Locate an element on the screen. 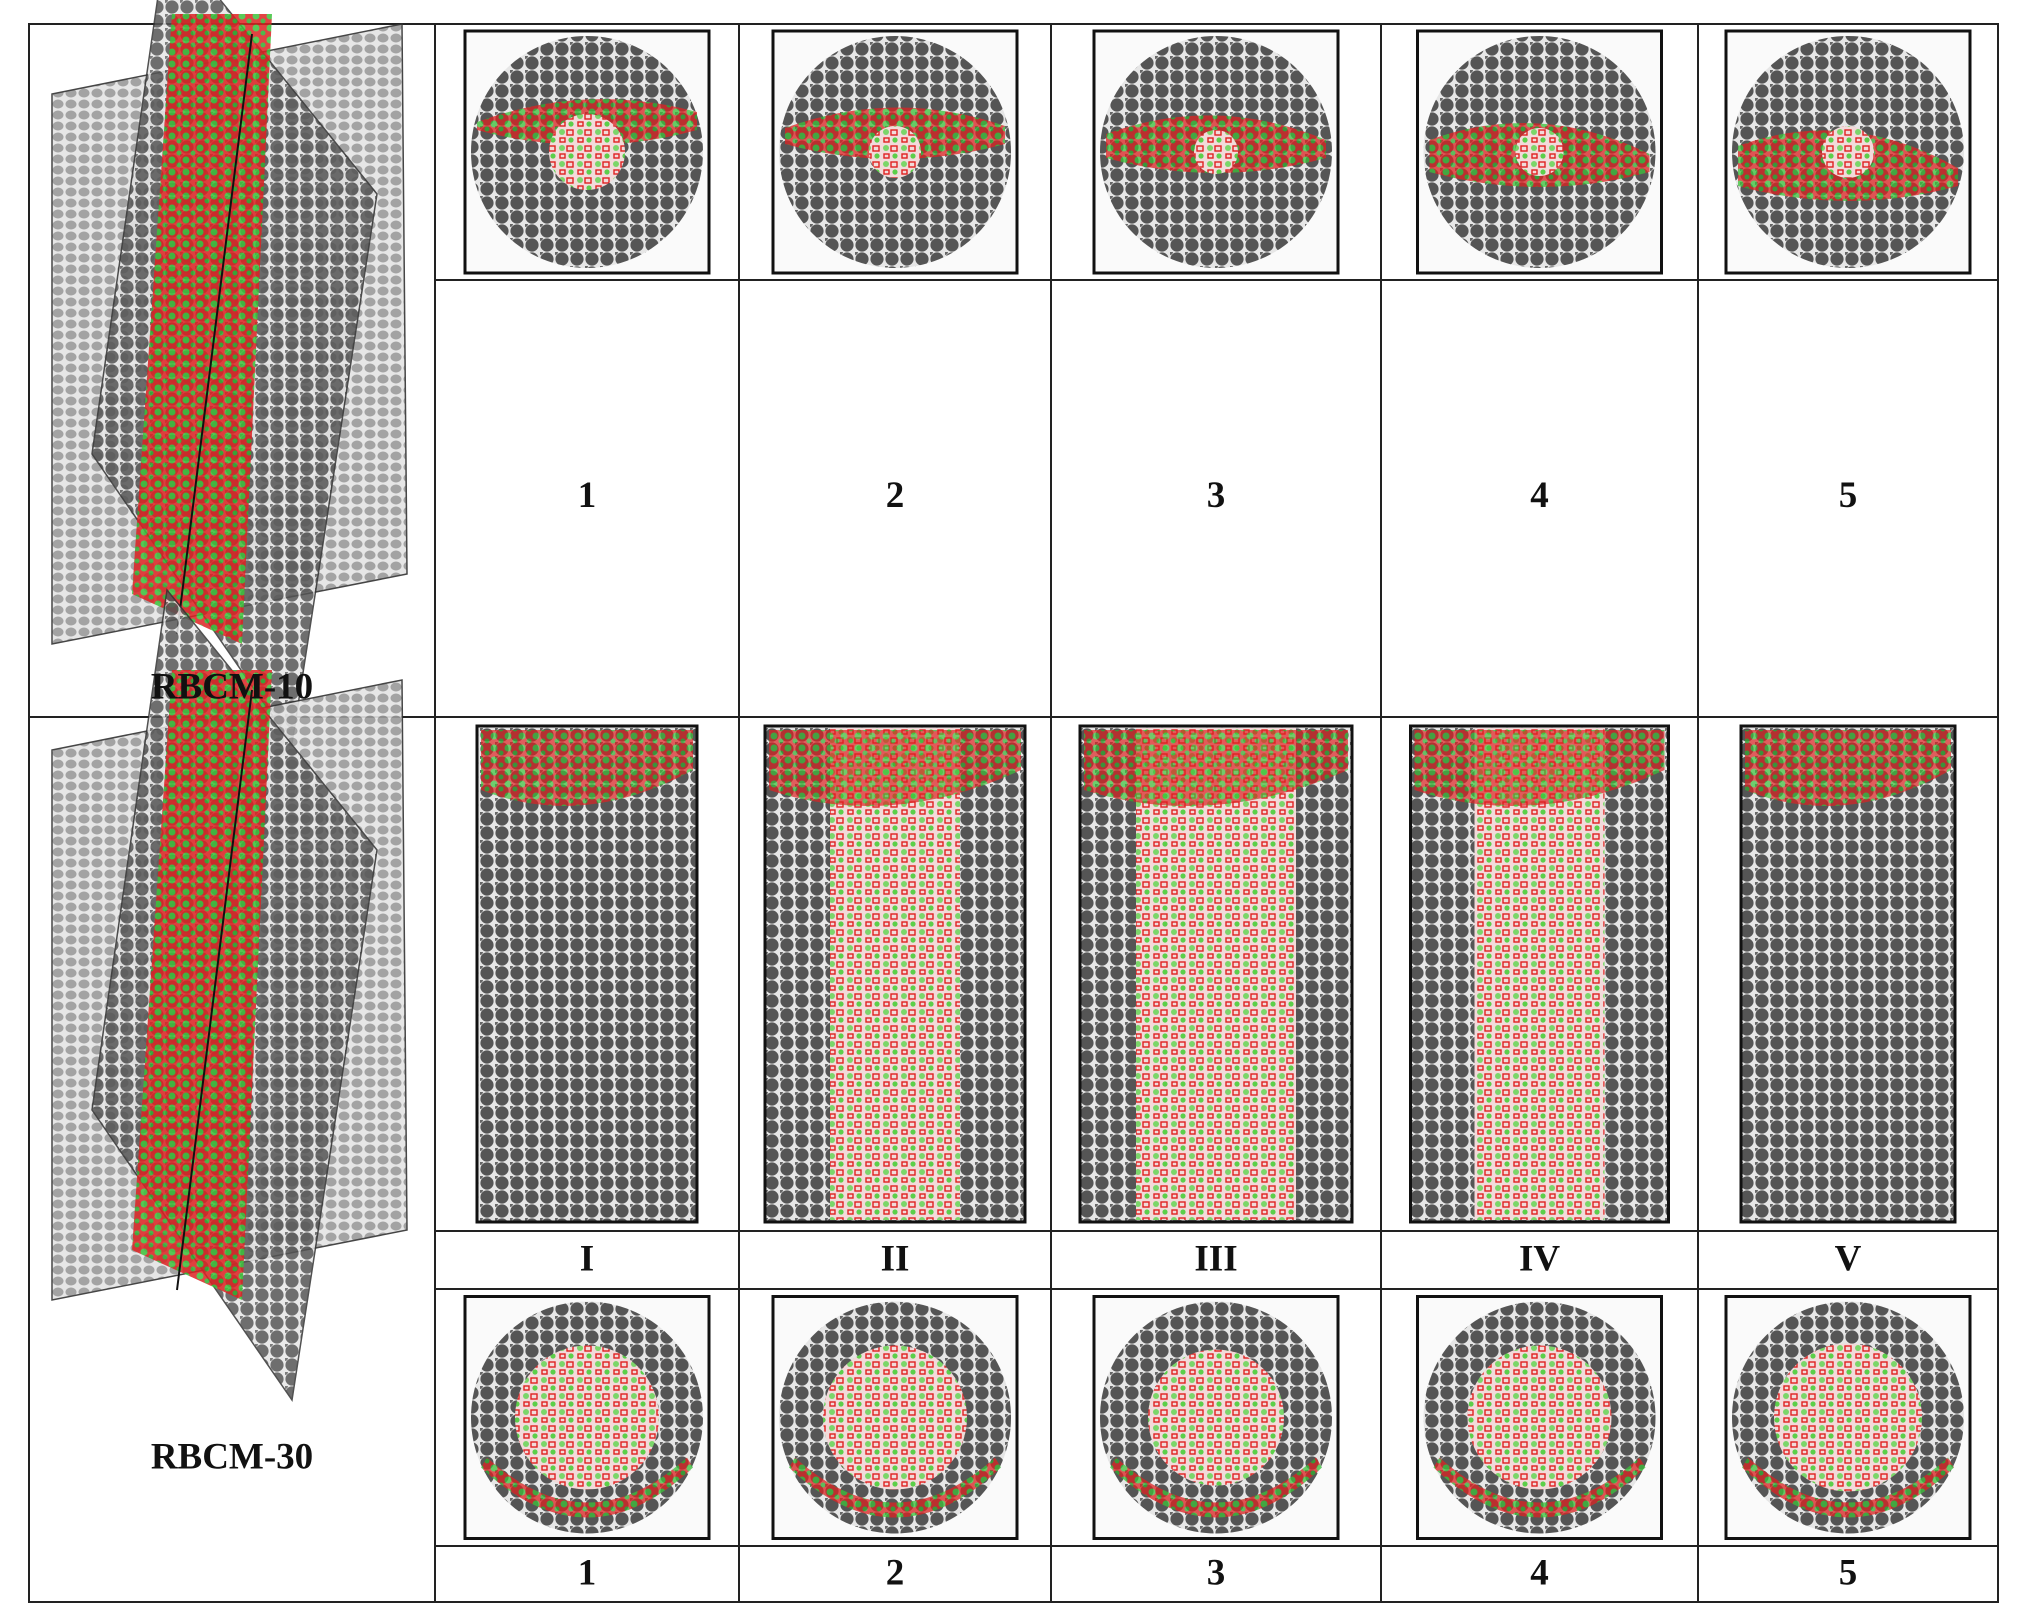 This screenshot has height=1612, width=2028. section-label: II is located at coordinates (895, 1258).